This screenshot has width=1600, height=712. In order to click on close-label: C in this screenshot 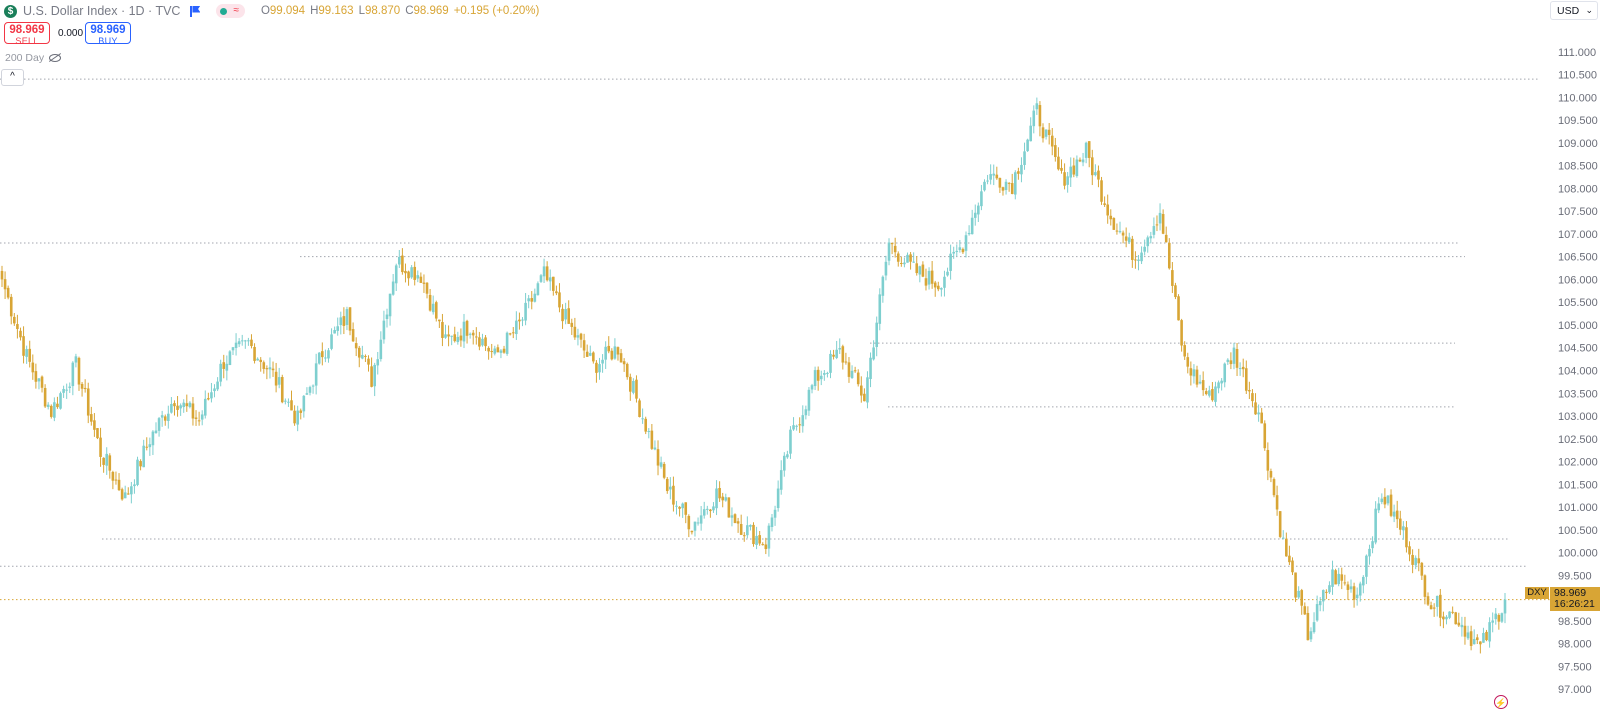, I will do `click(409, 11)`.